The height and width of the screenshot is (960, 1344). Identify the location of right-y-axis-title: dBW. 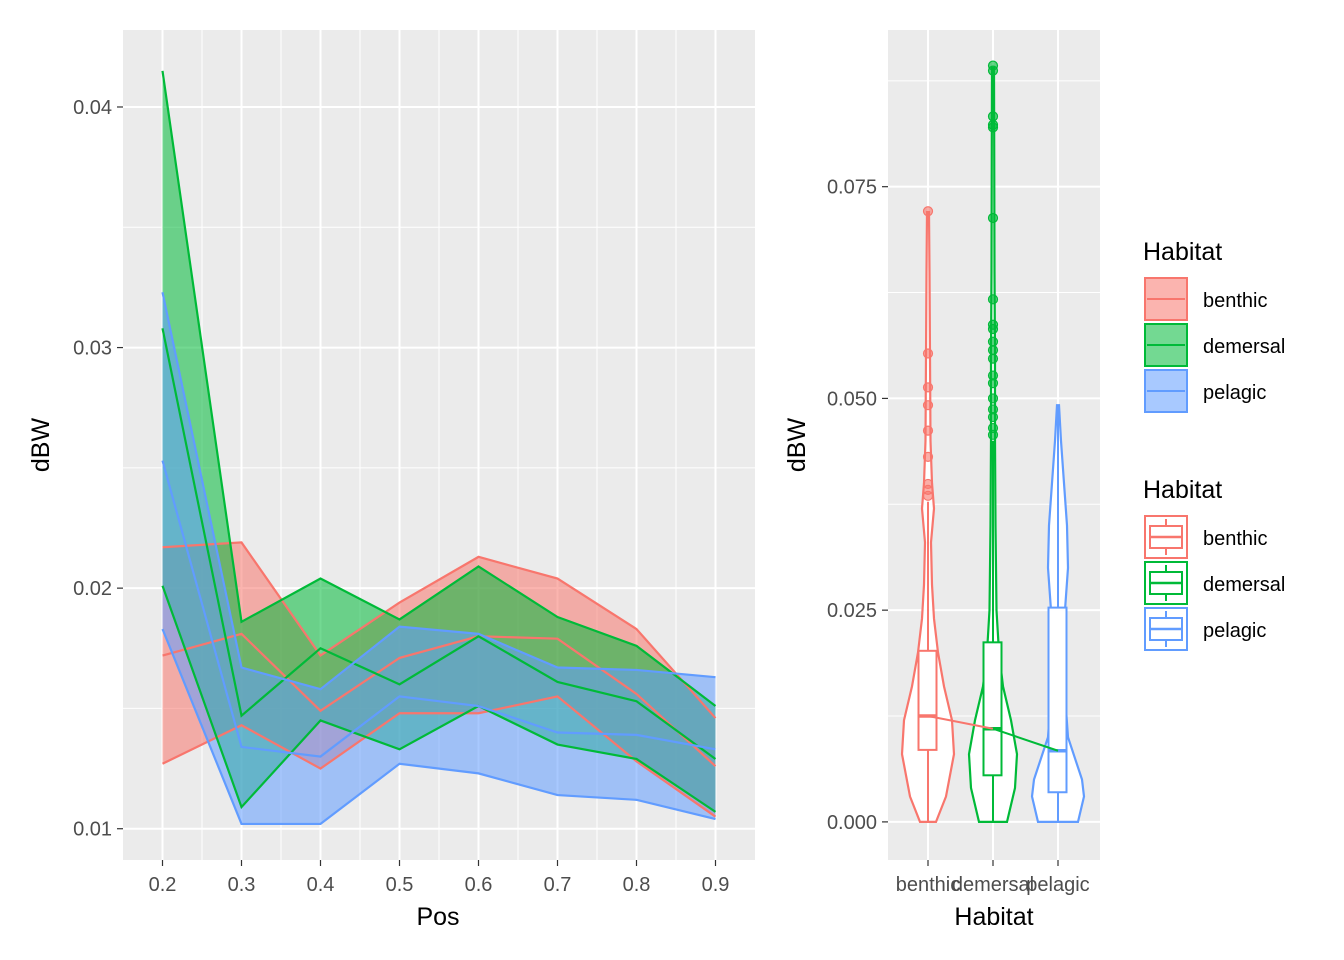
(797, 445).